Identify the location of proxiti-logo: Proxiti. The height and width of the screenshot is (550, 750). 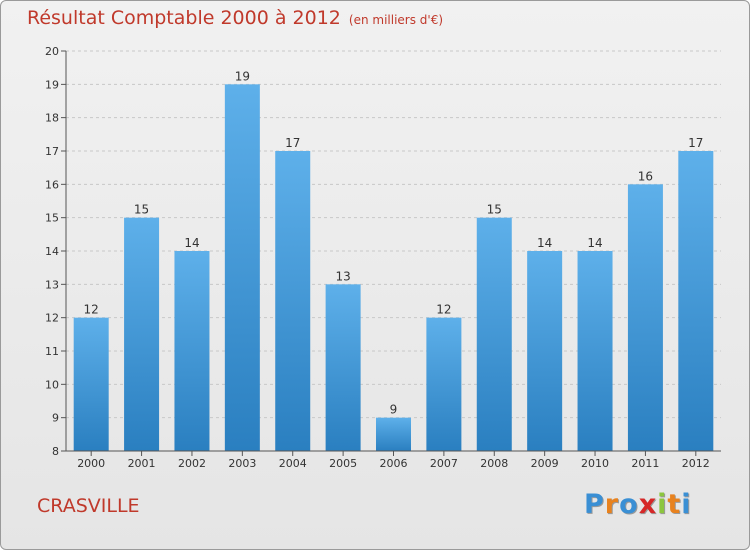
(638, 504).